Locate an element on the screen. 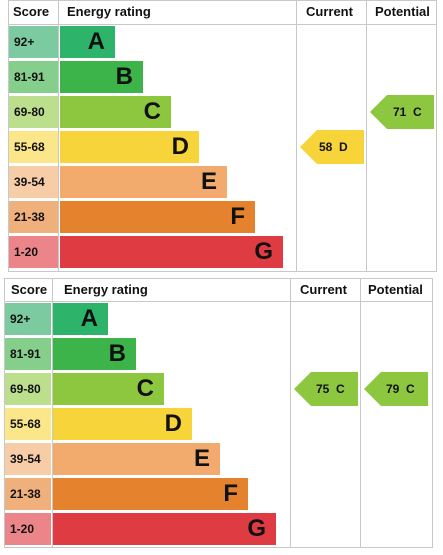 The height and width of the screenshot is (555, 443). potential-rating-arrow: 71 C is located at coordinates (402, 112).